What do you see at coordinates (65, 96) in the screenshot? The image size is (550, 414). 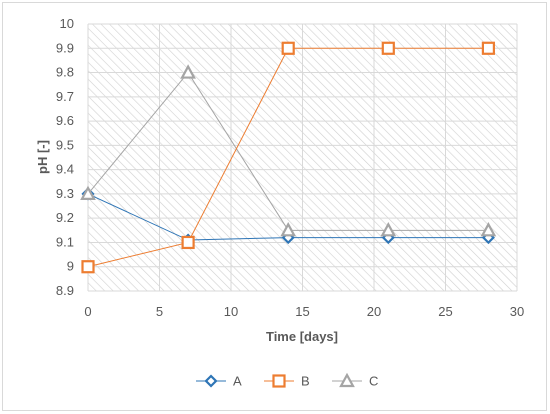 I see `y-tick-label: 9.7` at bounding box center [65, 96].